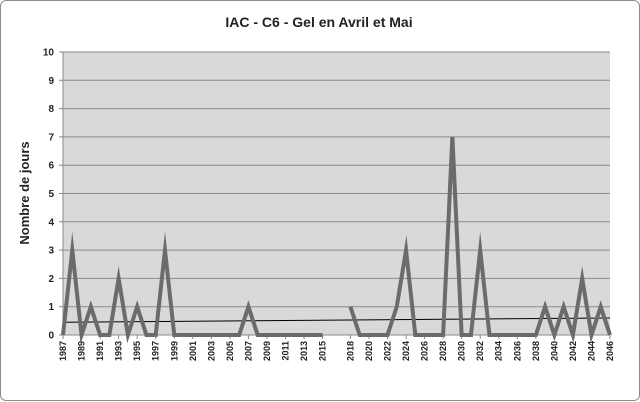 This screenshot has width=640, height=402. Describe the element at coordinates (425, 351) in the screenshot. I see `x-tick-label: 2026` at that location.